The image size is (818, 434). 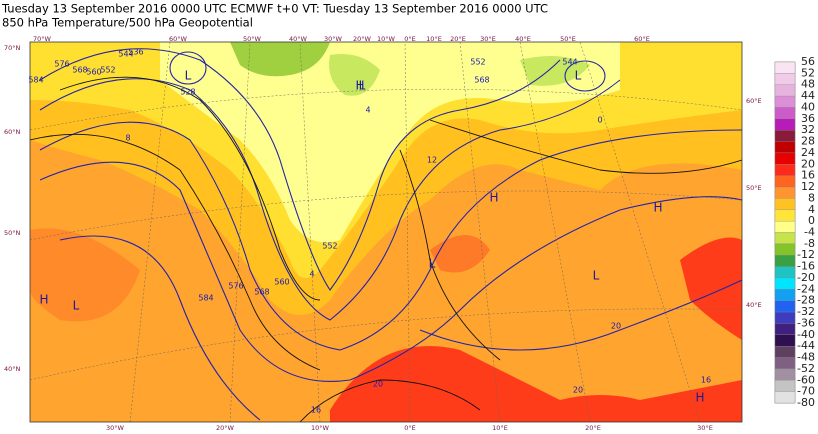 What do you see at coordinates (806, 300) in the screenshot?
I see `colorbar-label: -28` at bounding box center [806, 300].